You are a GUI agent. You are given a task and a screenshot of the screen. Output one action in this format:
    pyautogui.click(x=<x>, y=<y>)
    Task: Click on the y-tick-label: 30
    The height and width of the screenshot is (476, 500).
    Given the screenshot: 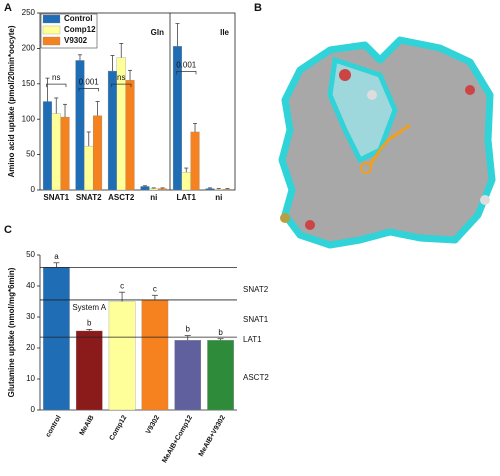 What is the action you would take?
    pyautogui.click(x=30, y=316)
    